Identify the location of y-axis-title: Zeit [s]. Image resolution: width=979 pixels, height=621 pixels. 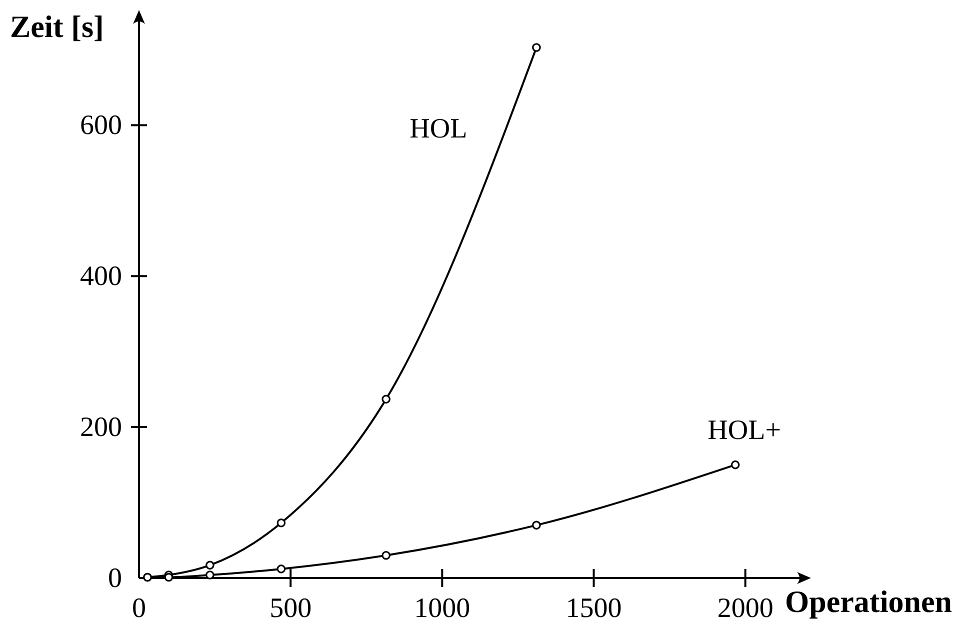
(57, 26).